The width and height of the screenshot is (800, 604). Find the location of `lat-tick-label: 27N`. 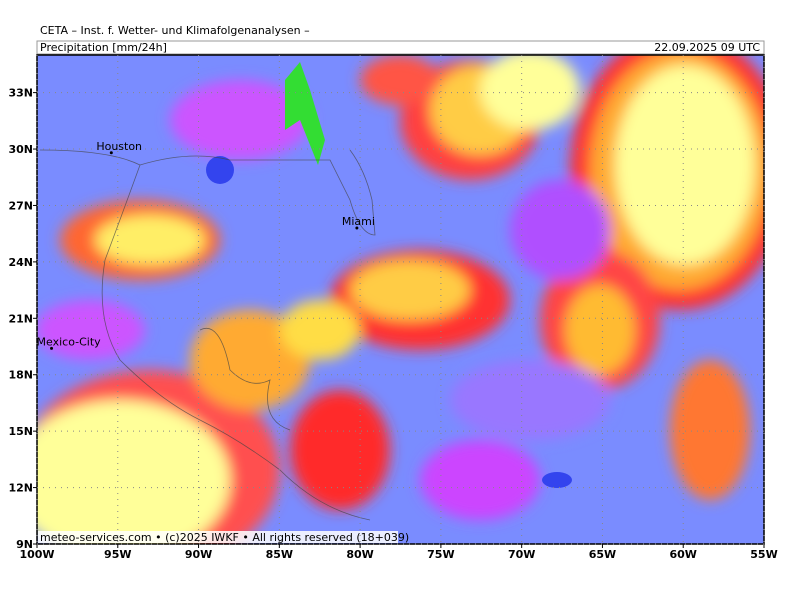

lat-tick-label: 27N is located at coordinates (20, 205).